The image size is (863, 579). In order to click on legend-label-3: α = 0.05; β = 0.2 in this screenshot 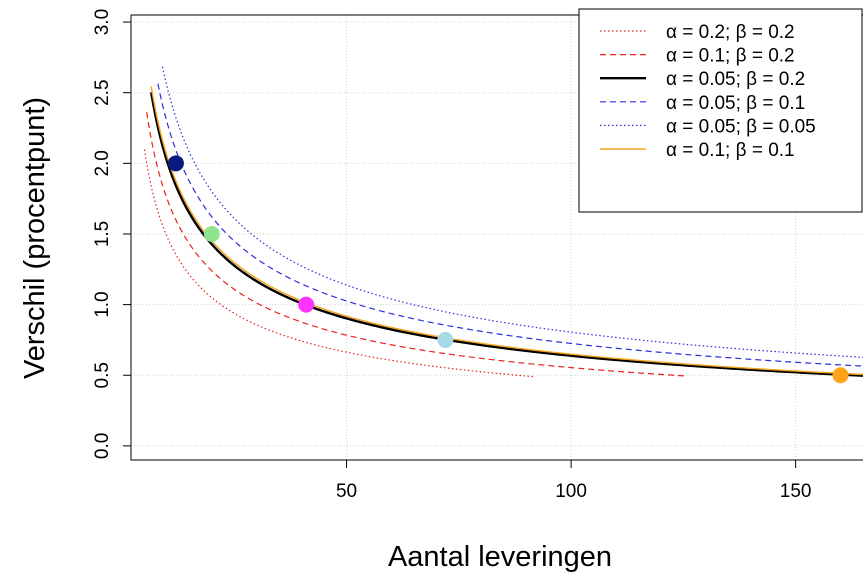, I will do `click(735, 79)`.